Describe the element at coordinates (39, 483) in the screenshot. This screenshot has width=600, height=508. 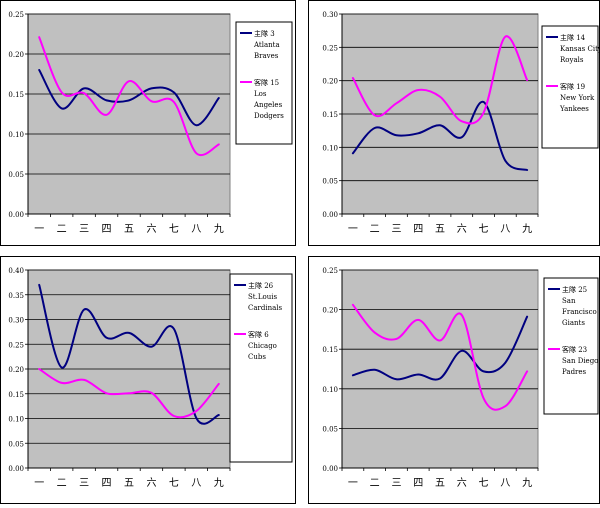
I see `x-tick-label-3: 一` at that location.